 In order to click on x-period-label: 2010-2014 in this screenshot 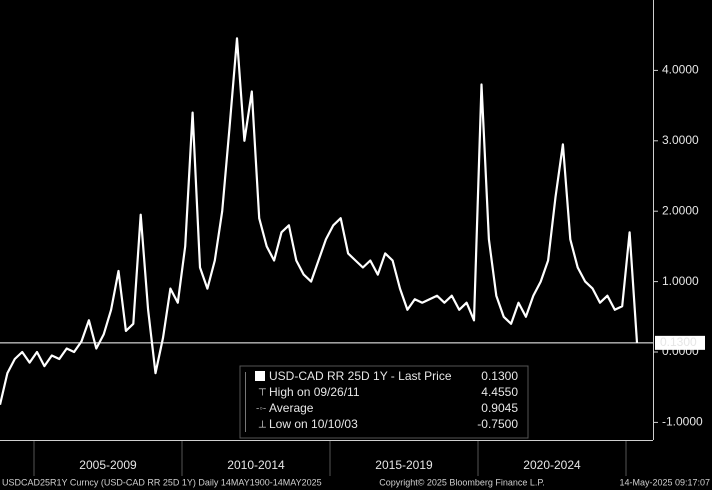, I will do `click(256, 465)`.